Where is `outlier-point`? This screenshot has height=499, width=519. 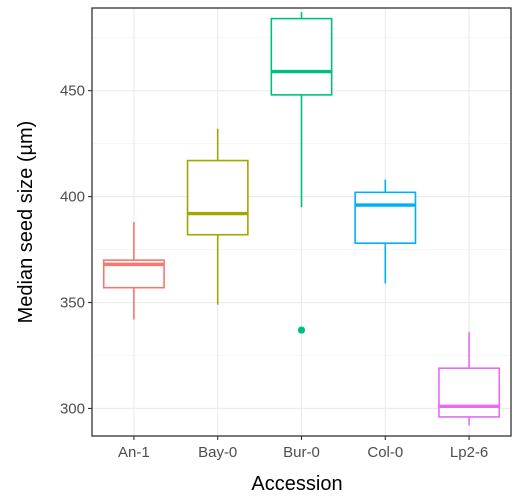
outlier-point is located at coordinates (301, 330).